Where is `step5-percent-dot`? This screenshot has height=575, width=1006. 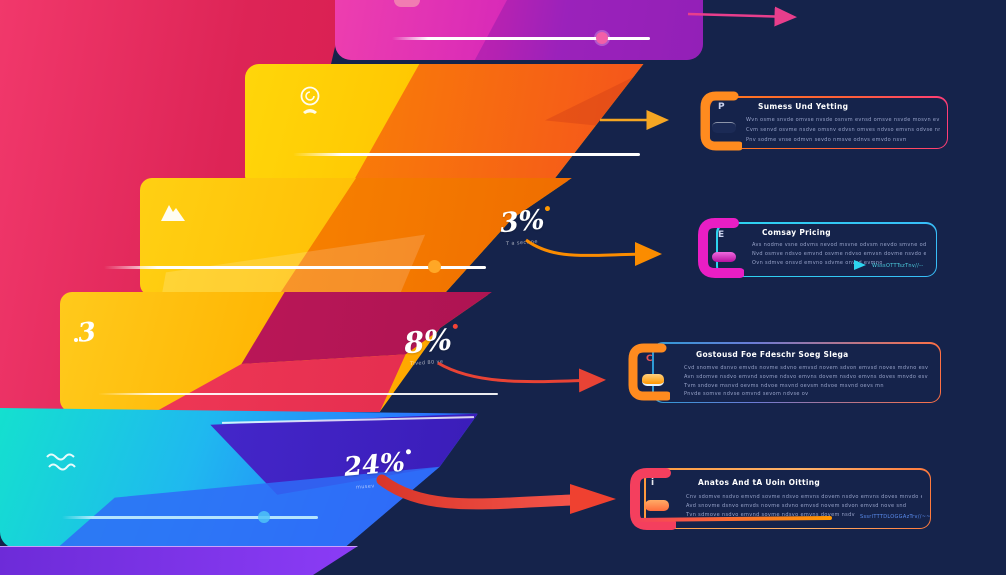 step5-percent-dot is located at coordinates (408, 452).